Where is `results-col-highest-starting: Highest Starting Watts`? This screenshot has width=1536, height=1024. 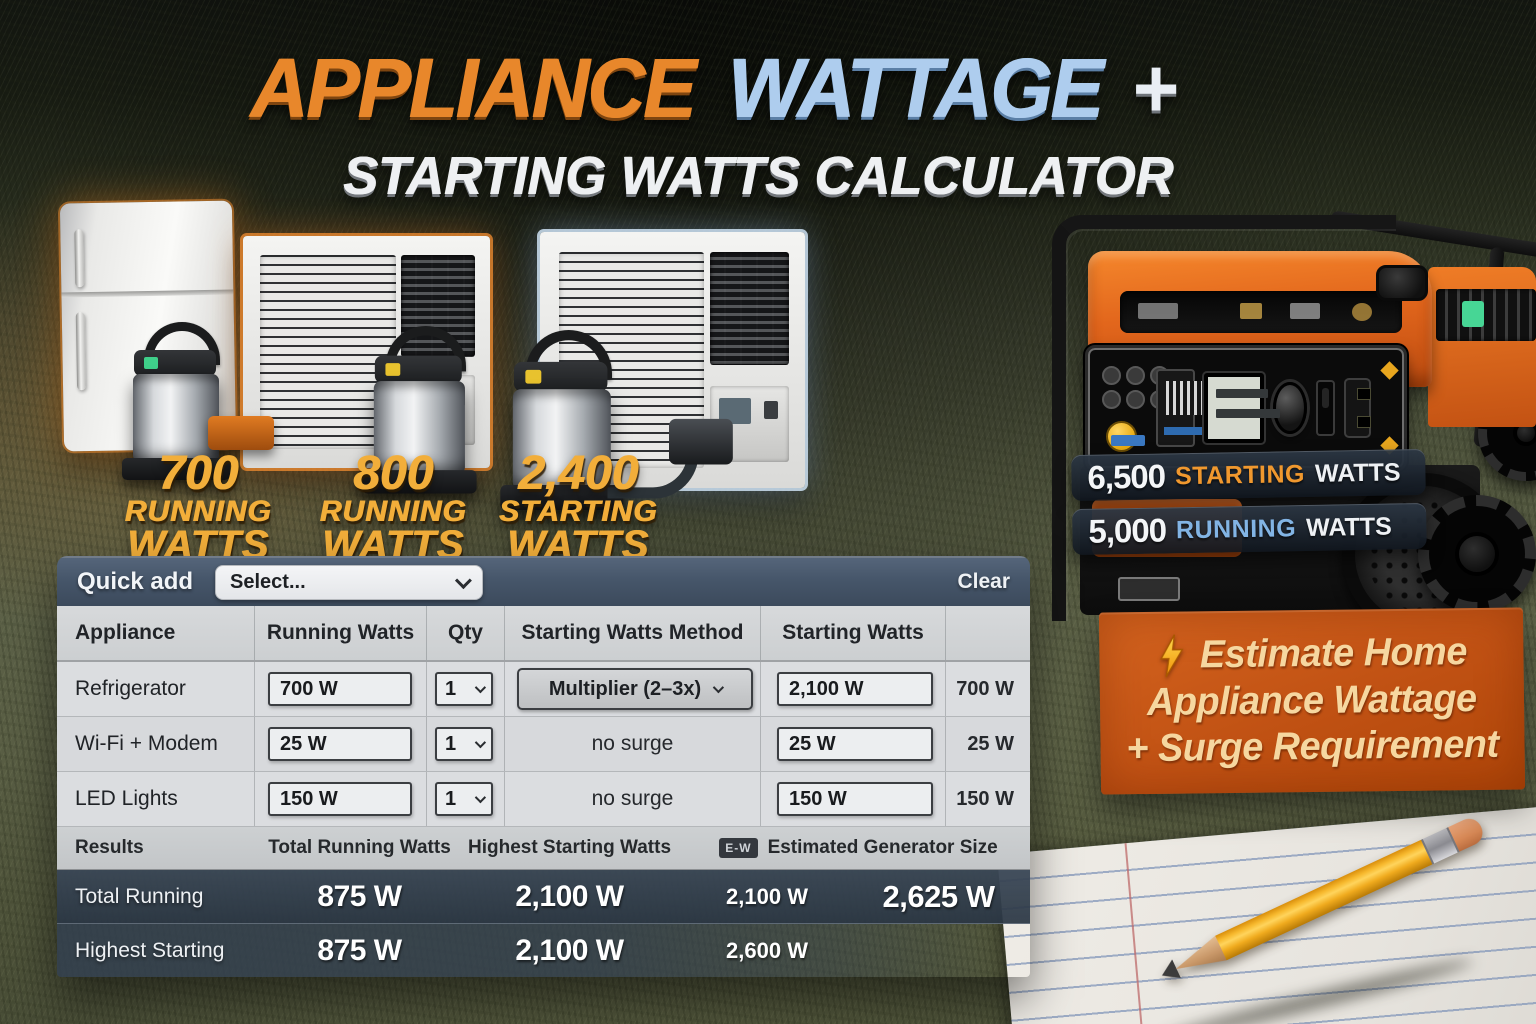 results-col-highest-starting: Highest Starting Watts is located at coordinates (569, 847).